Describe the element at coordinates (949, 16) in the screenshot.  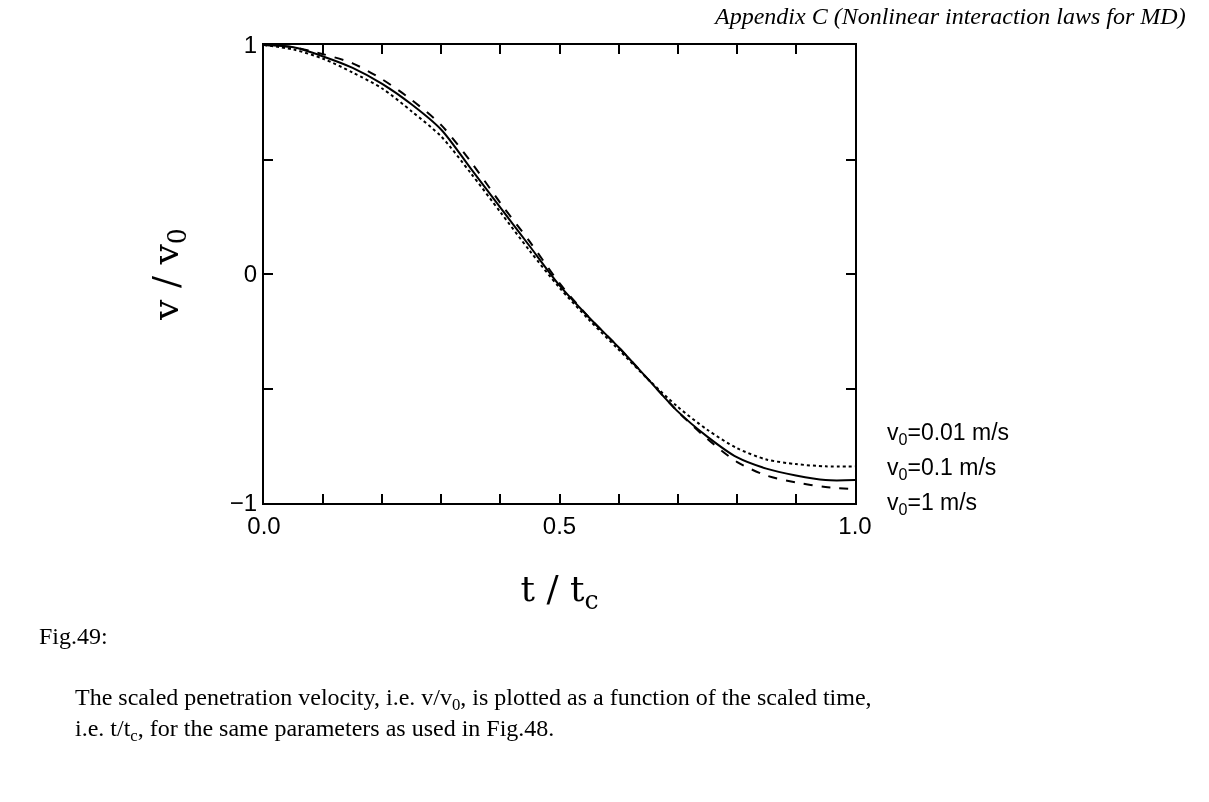
I see `text: Appendix C (Nonlinear interaction laws for MD)` at that location.